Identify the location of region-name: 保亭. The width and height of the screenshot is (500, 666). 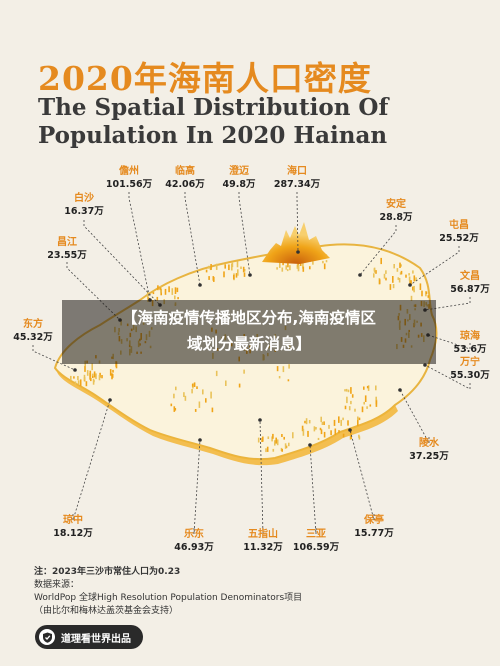
(374, 520).